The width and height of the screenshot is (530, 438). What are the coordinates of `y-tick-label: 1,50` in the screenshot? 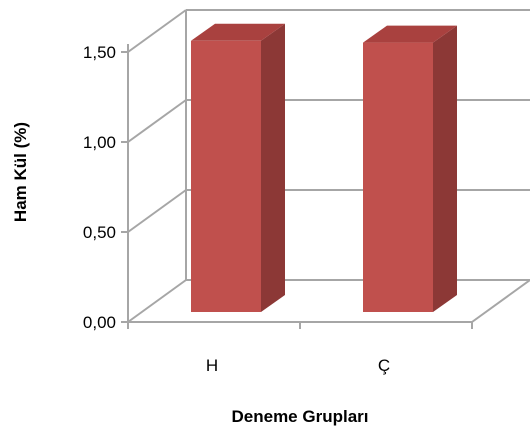 It's located at (99, 52).